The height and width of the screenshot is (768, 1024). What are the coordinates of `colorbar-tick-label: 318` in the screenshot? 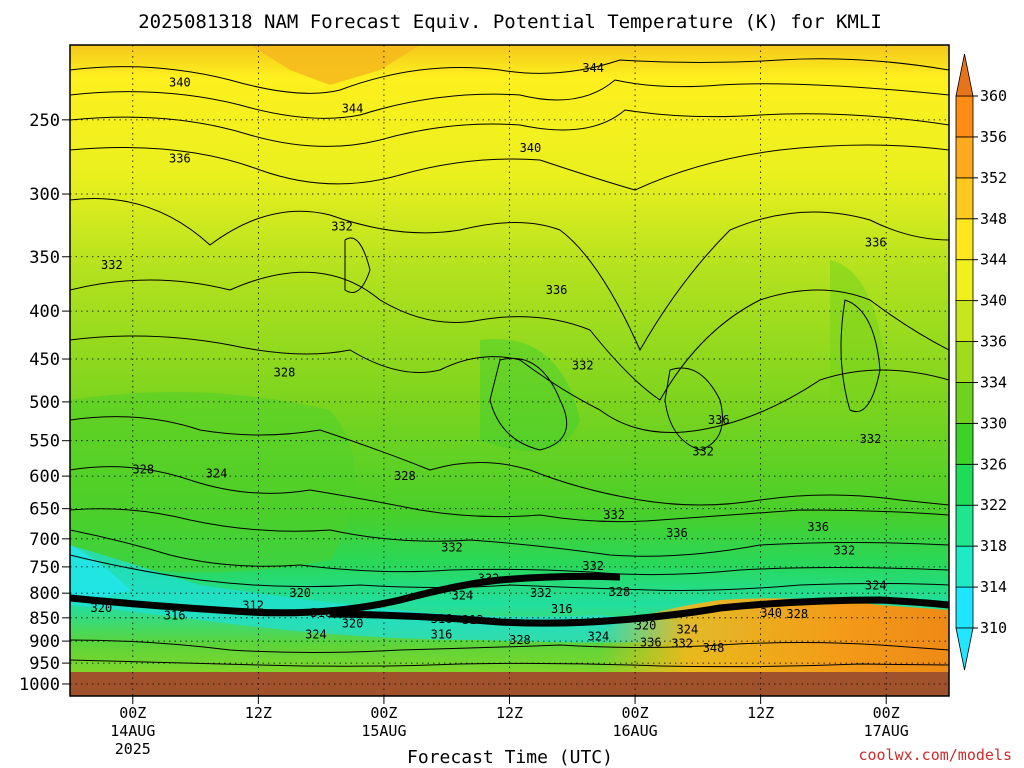 It's located at (993, 546).